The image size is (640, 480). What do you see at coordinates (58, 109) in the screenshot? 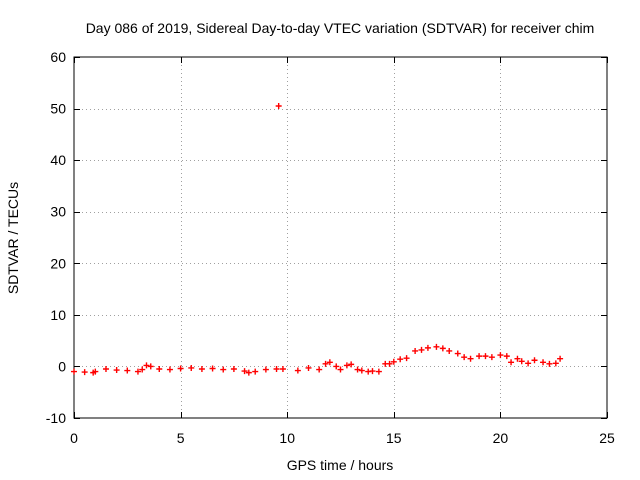
I see `y-tick-label: 50` at bounding box center [58, 109].